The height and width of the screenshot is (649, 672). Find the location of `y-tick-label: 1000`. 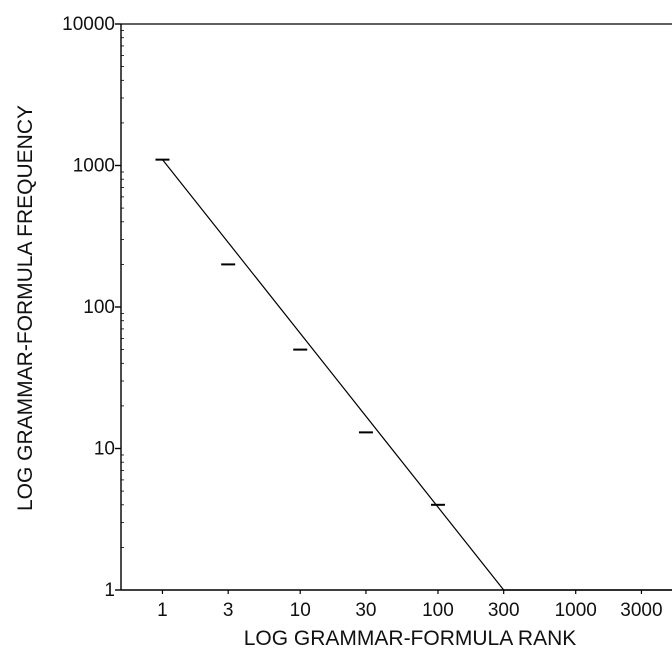

y-tick-label: 1000 is located at coordinates (94, 166).